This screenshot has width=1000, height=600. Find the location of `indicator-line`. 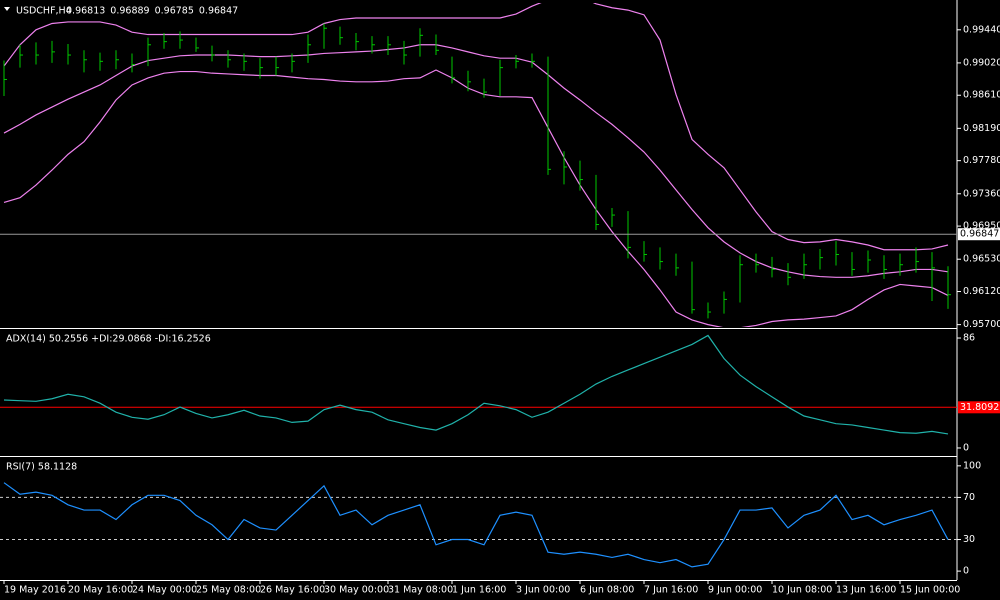

indicator-line is located at coordinates (476, 525).